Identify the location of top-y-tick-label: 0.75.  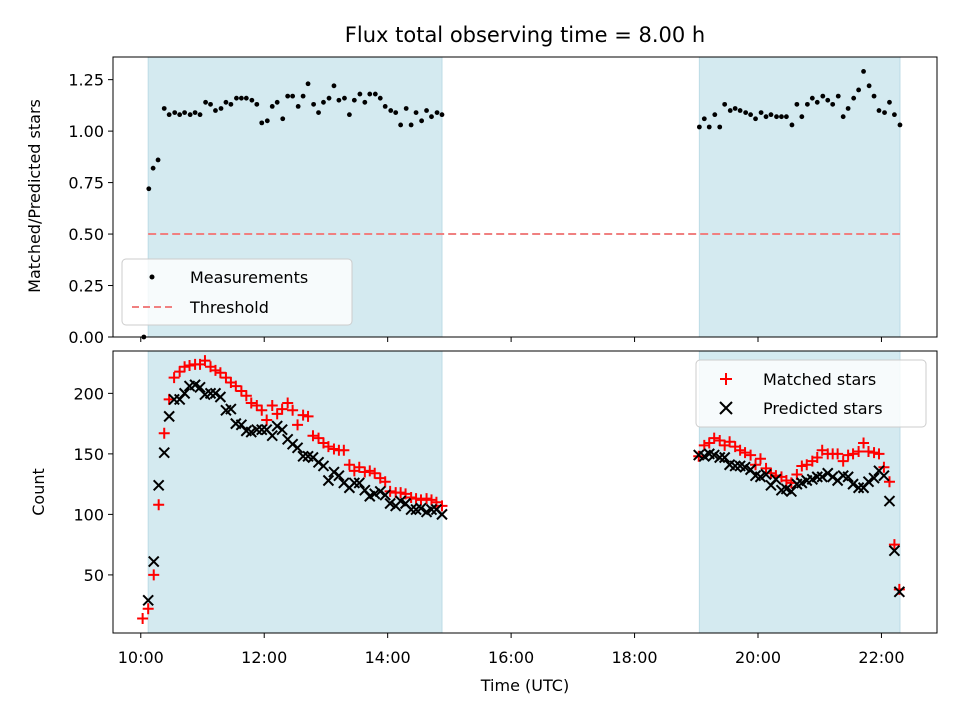
(86, 183).